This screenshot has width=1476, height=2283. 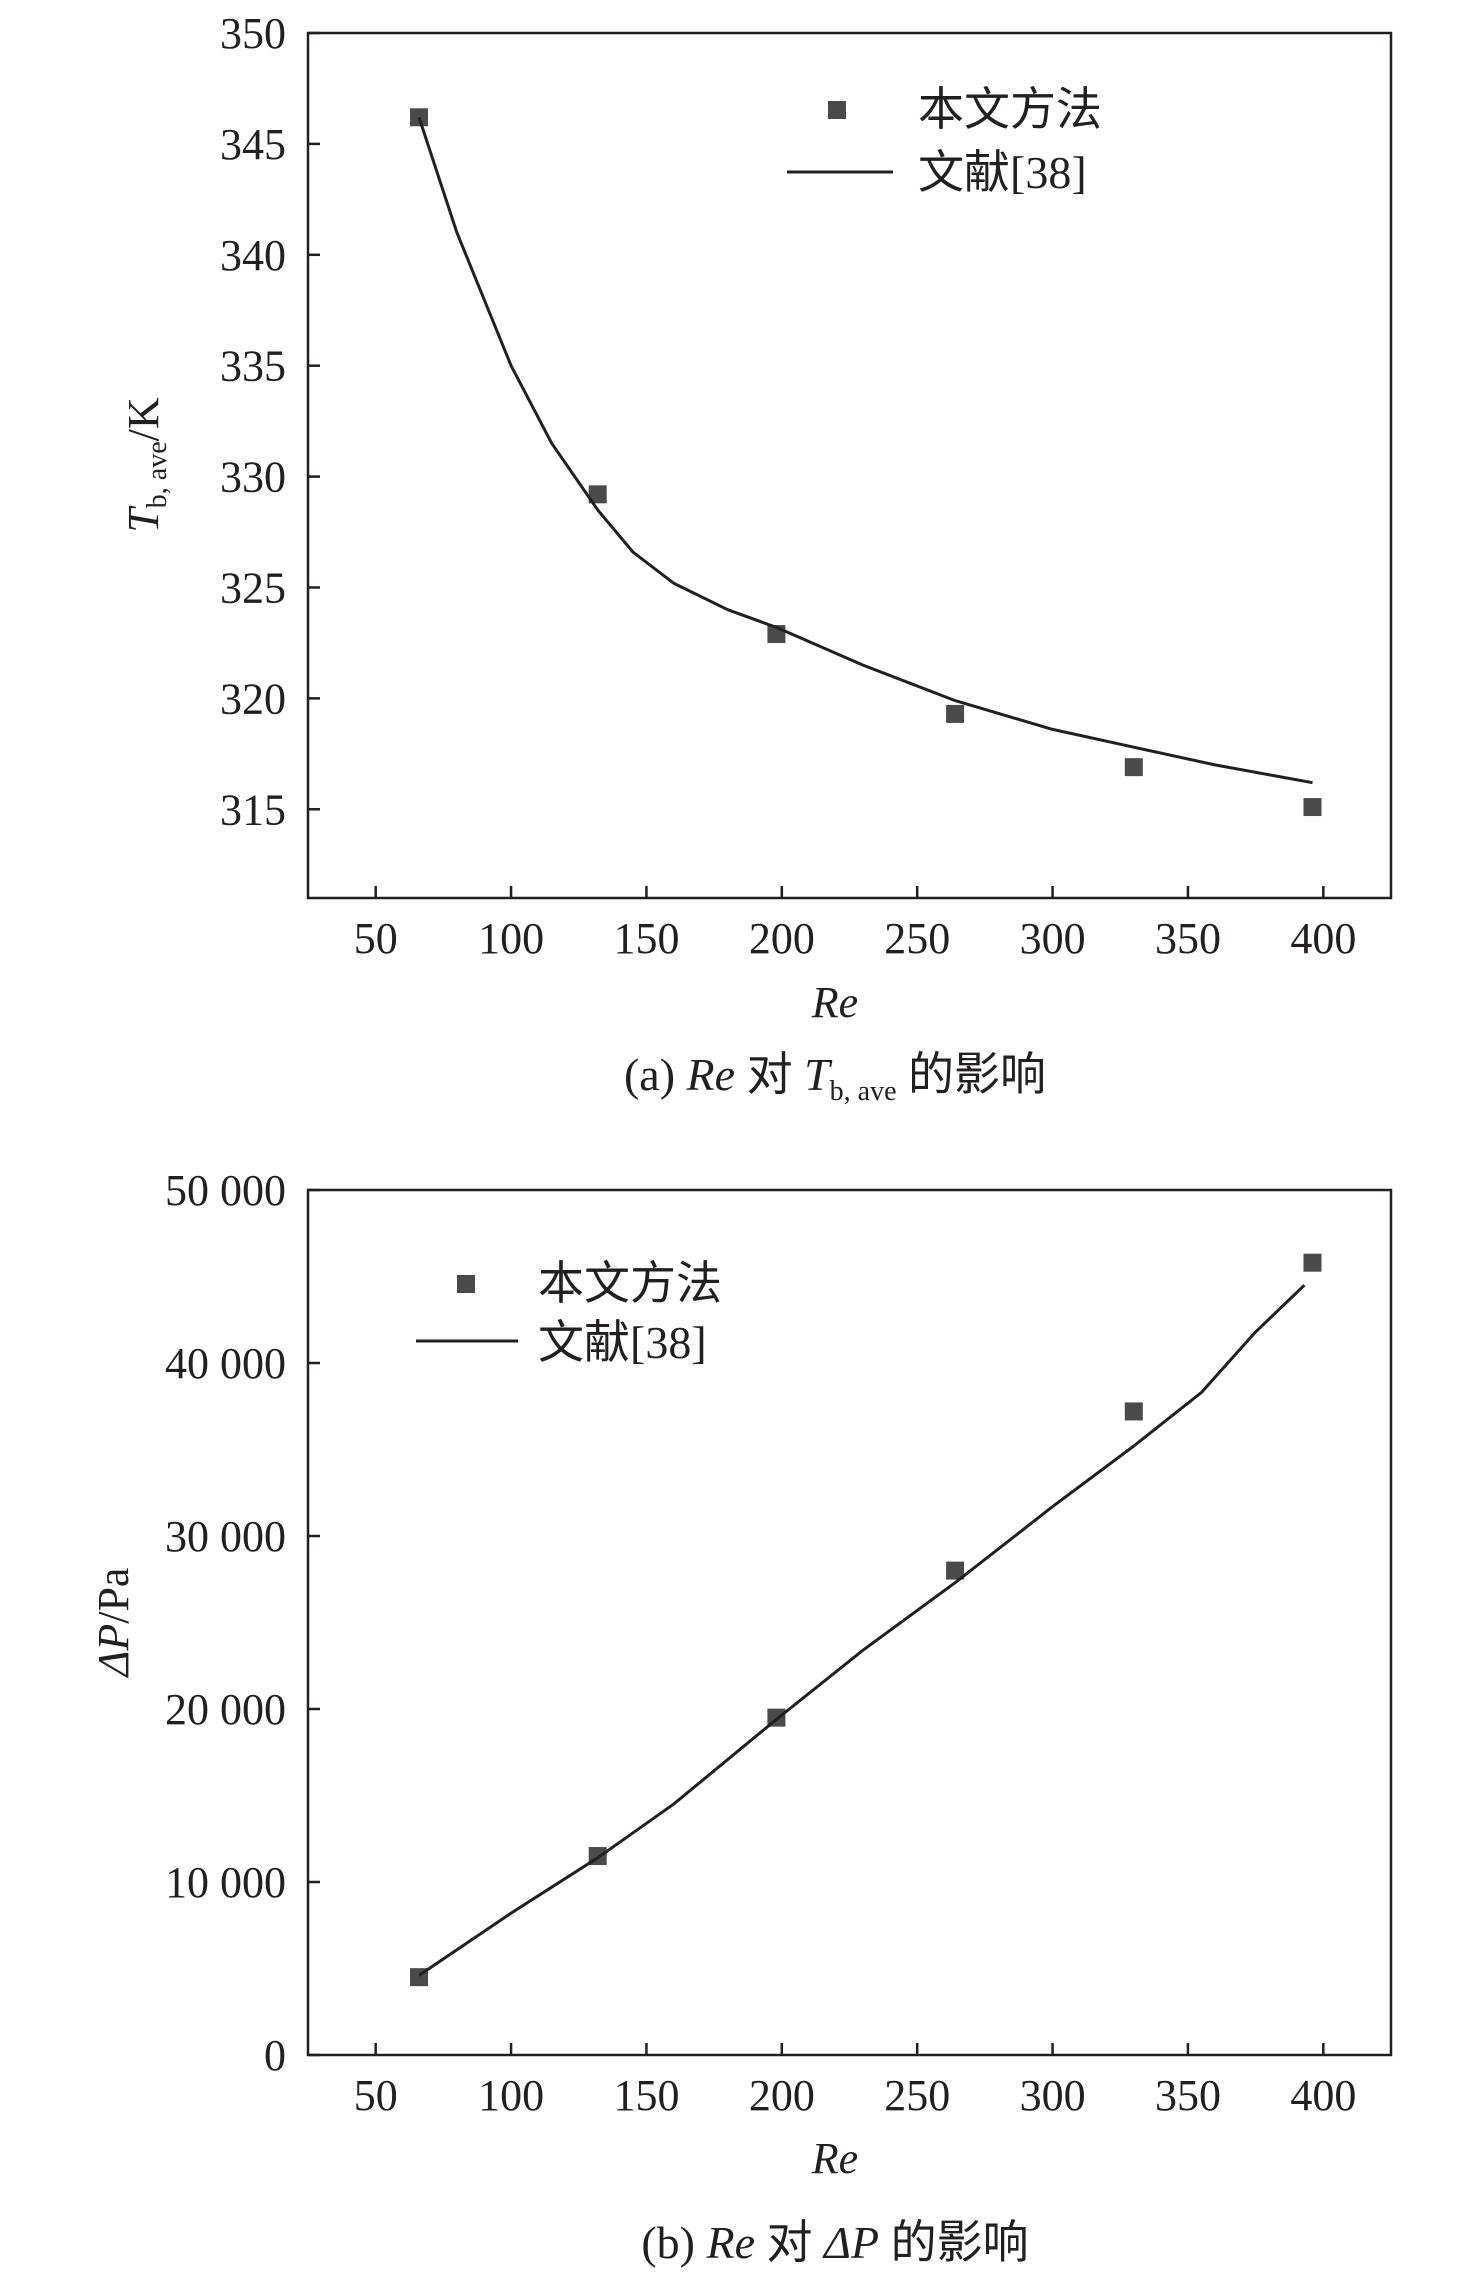 What do you see at coordinates (113, 1651) in the screenshot?
I see `y-axis-label-main: ΔP` at bounding box center [113, 1651].